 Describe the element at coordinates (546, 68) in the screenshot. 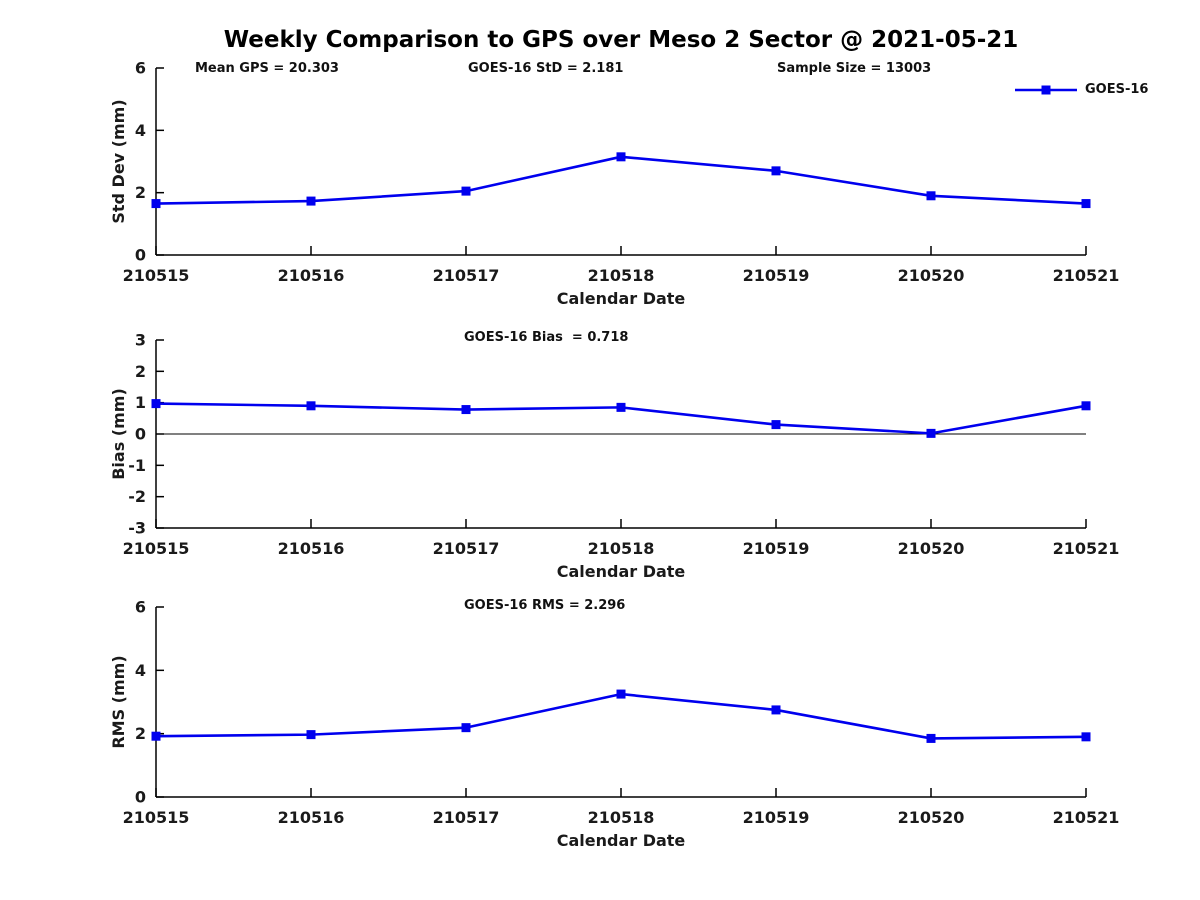

I see `annotation-goes16-std: GOES-16 StD = 2.181` at that location.